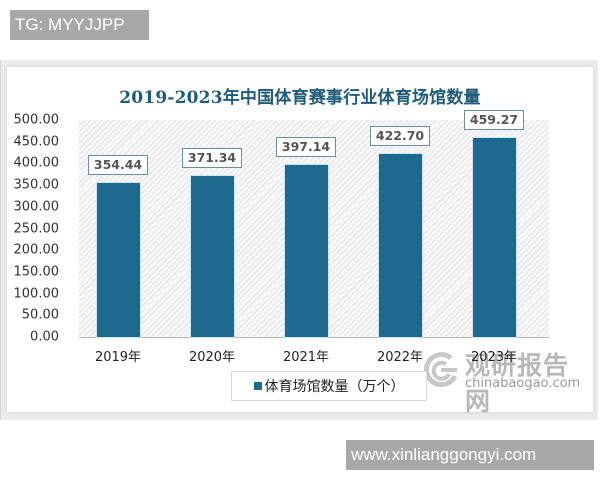  I want to click on y-tick-label: 250.00, so click(36, 228).